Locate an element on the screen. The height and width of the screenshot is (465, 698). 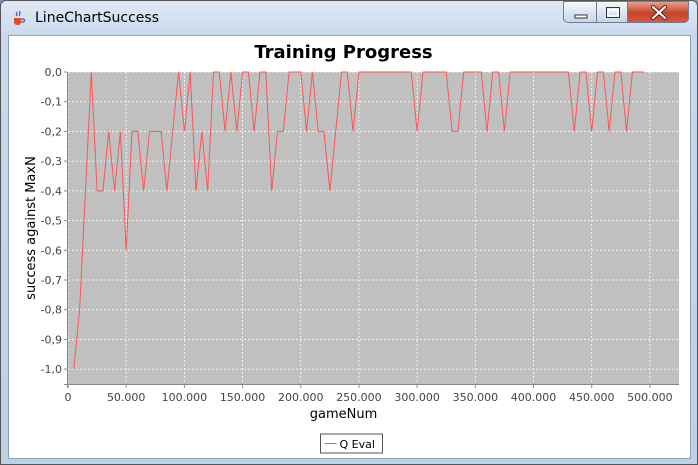
y-tick-label: -1,0 is located at coordinates (51, 369).